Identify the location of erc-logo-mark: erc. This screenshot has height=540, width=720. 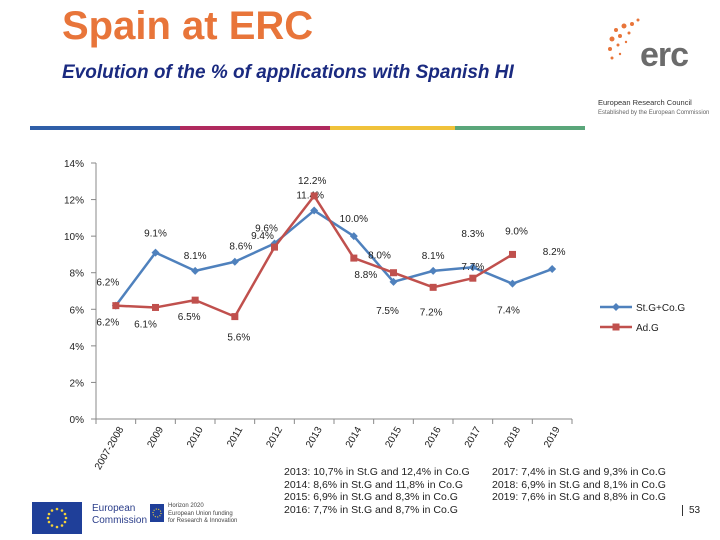
(664, 55).